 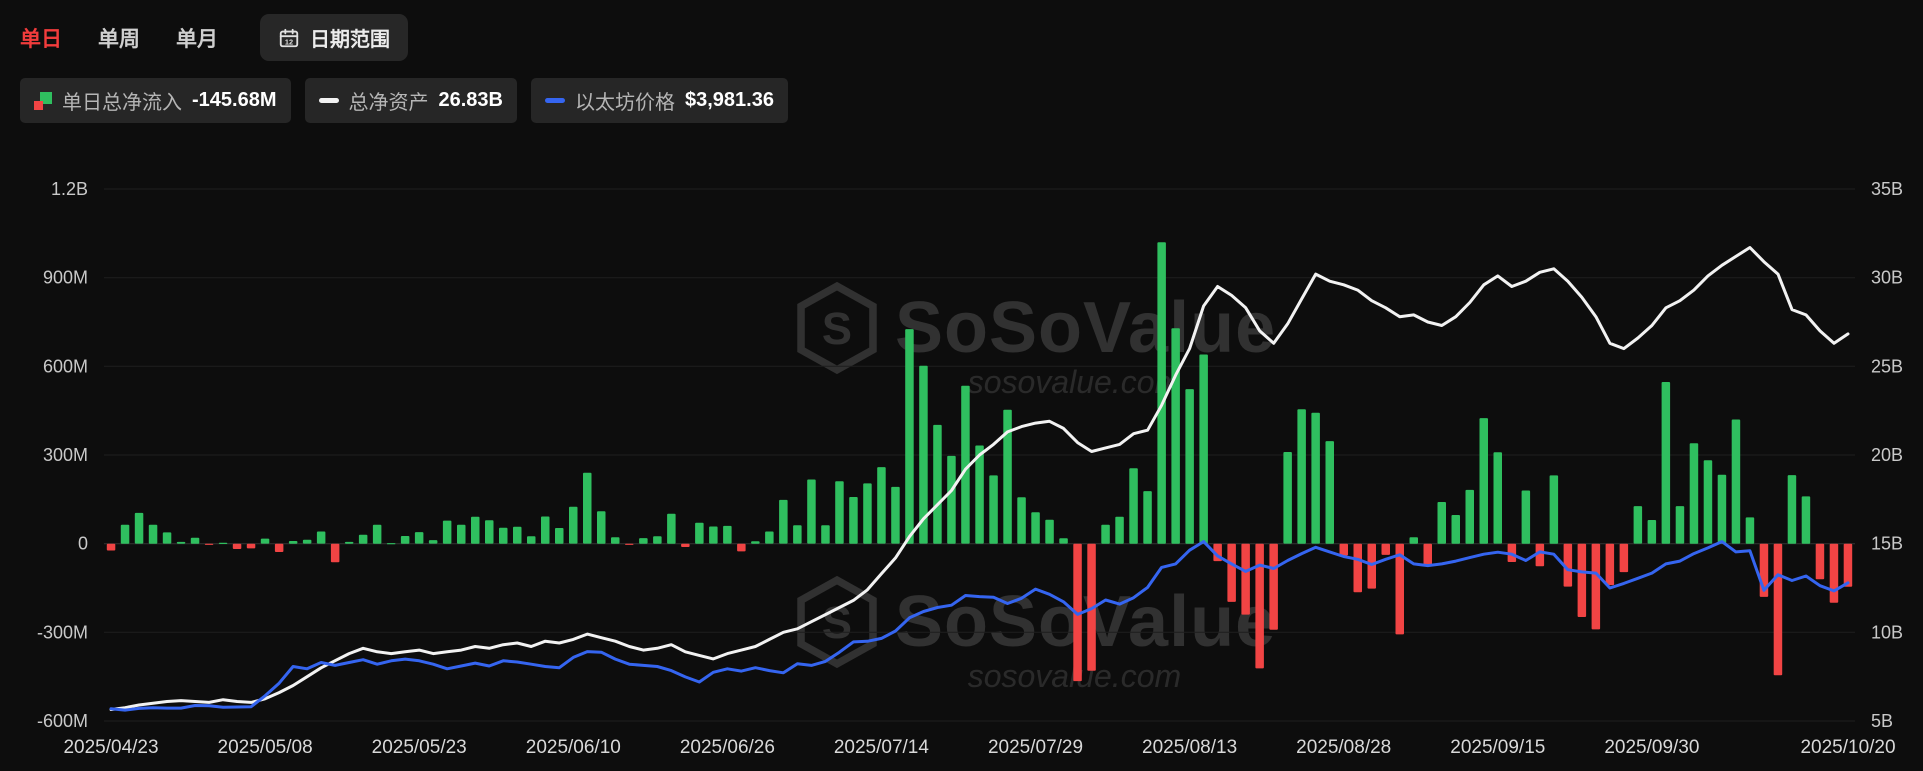 I want to click on legend-item-daily-net-inflow: 单日总净流入 -145.68M, so click(x=155, y=100).